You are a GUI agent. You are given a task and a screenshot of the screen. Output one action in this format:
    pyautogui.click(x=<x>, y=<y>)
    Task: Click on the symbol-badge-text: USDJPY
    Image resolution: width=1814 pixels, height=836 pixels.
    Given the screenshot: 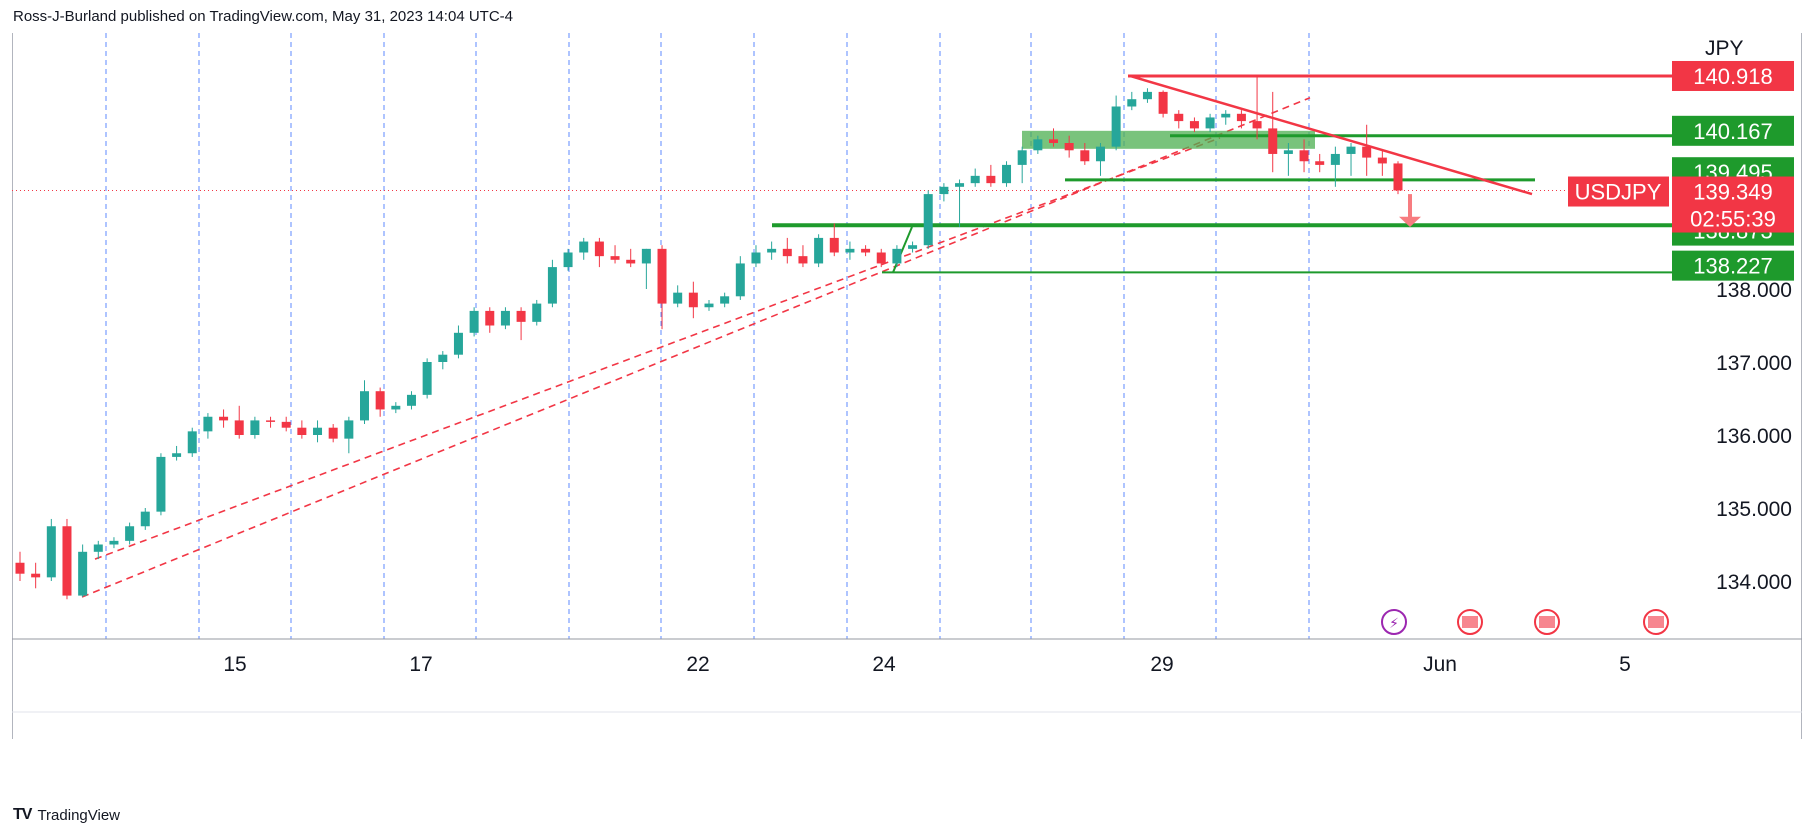 What is the action you would take?
    pyautogui.click(x=1618, y=192)
    